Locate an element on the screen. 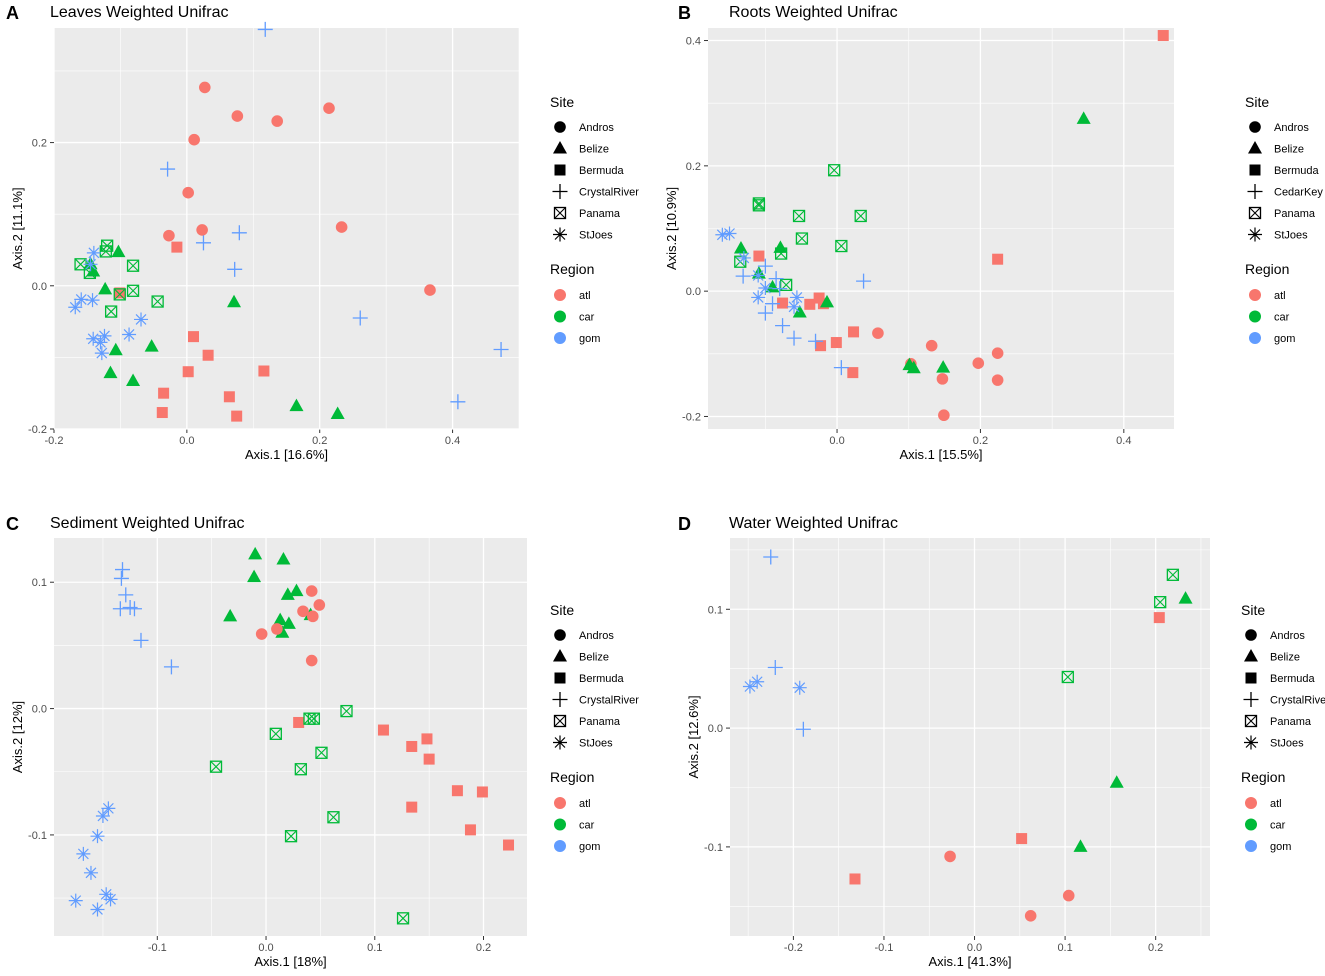 This screenshot has width=1325, height=976. y-tick-label: -0.1 is located at coordinates (37, 836).